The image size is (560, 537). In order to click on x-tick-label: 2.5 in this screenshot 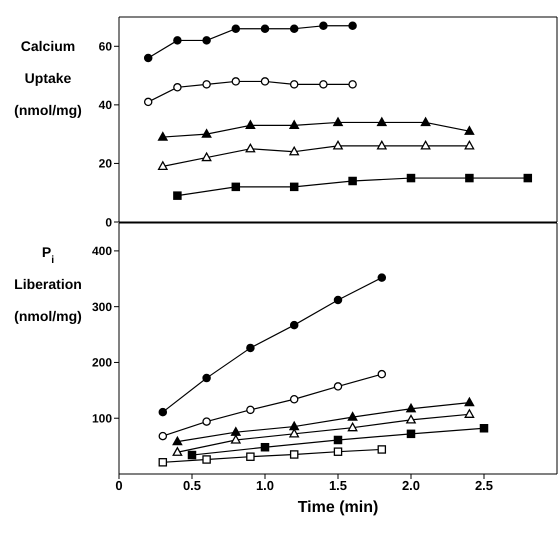, I will do `click(484, 486)`.